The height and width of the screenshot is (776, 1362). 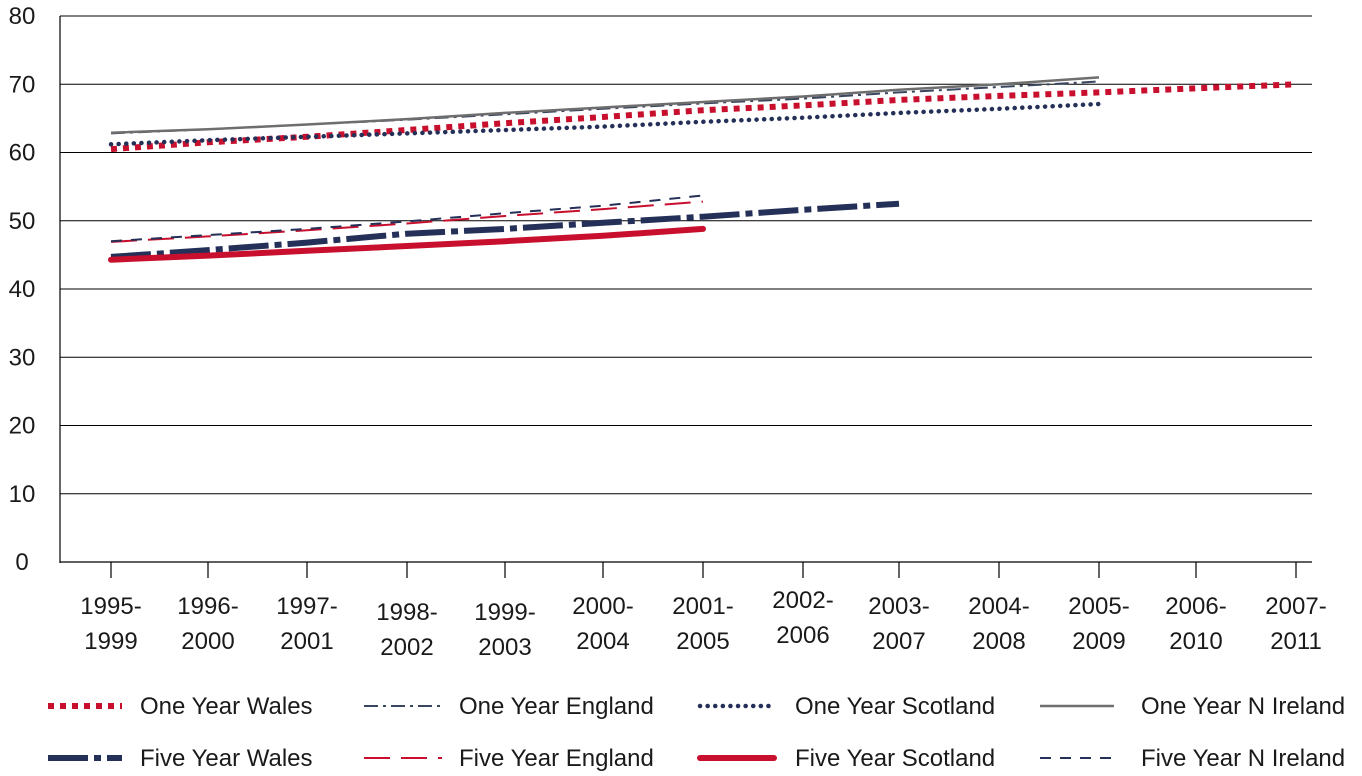 I want to click on y-tick-label: 20, so click(x=22, y=426).